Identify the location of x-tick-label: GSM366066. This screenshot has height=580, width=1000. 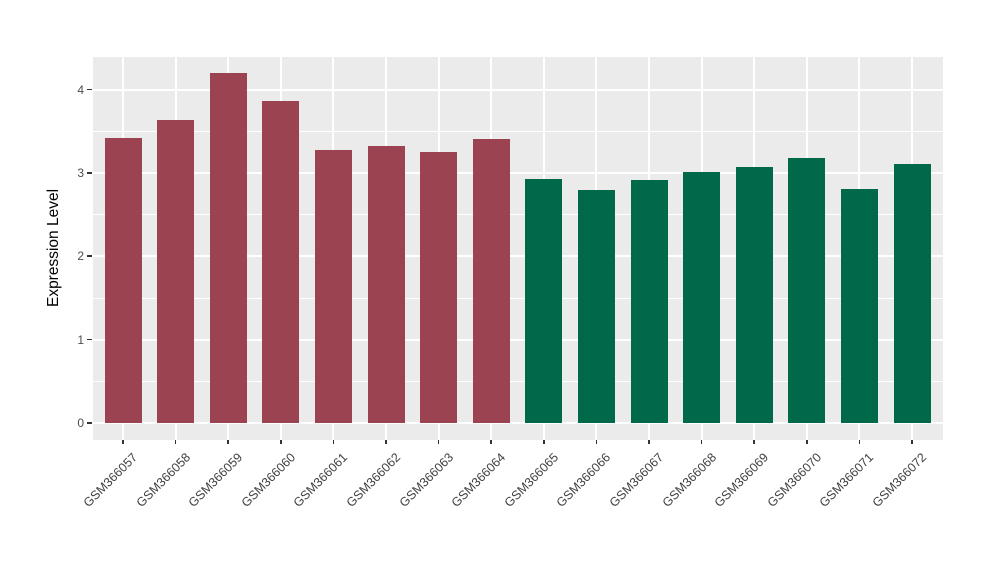
(584, 480).